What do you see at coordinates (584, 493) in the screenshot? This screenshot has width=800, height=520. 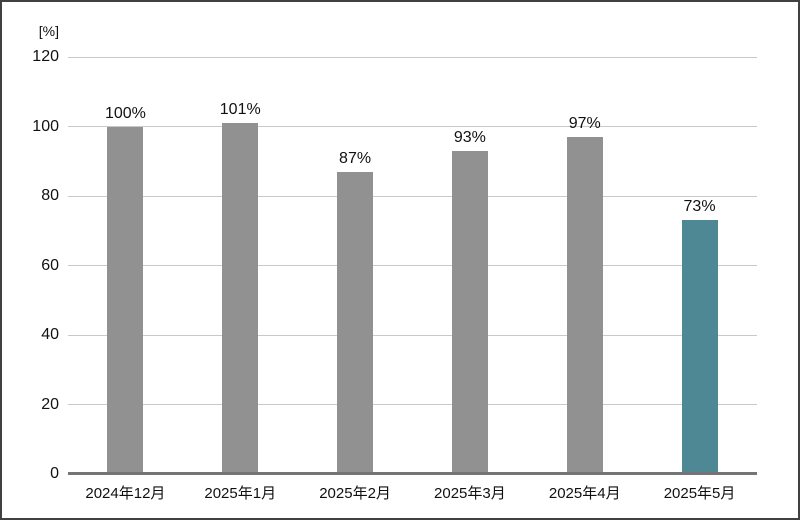 I see `x-tick-label: 2025年4月` at bounding box center [584, 493].